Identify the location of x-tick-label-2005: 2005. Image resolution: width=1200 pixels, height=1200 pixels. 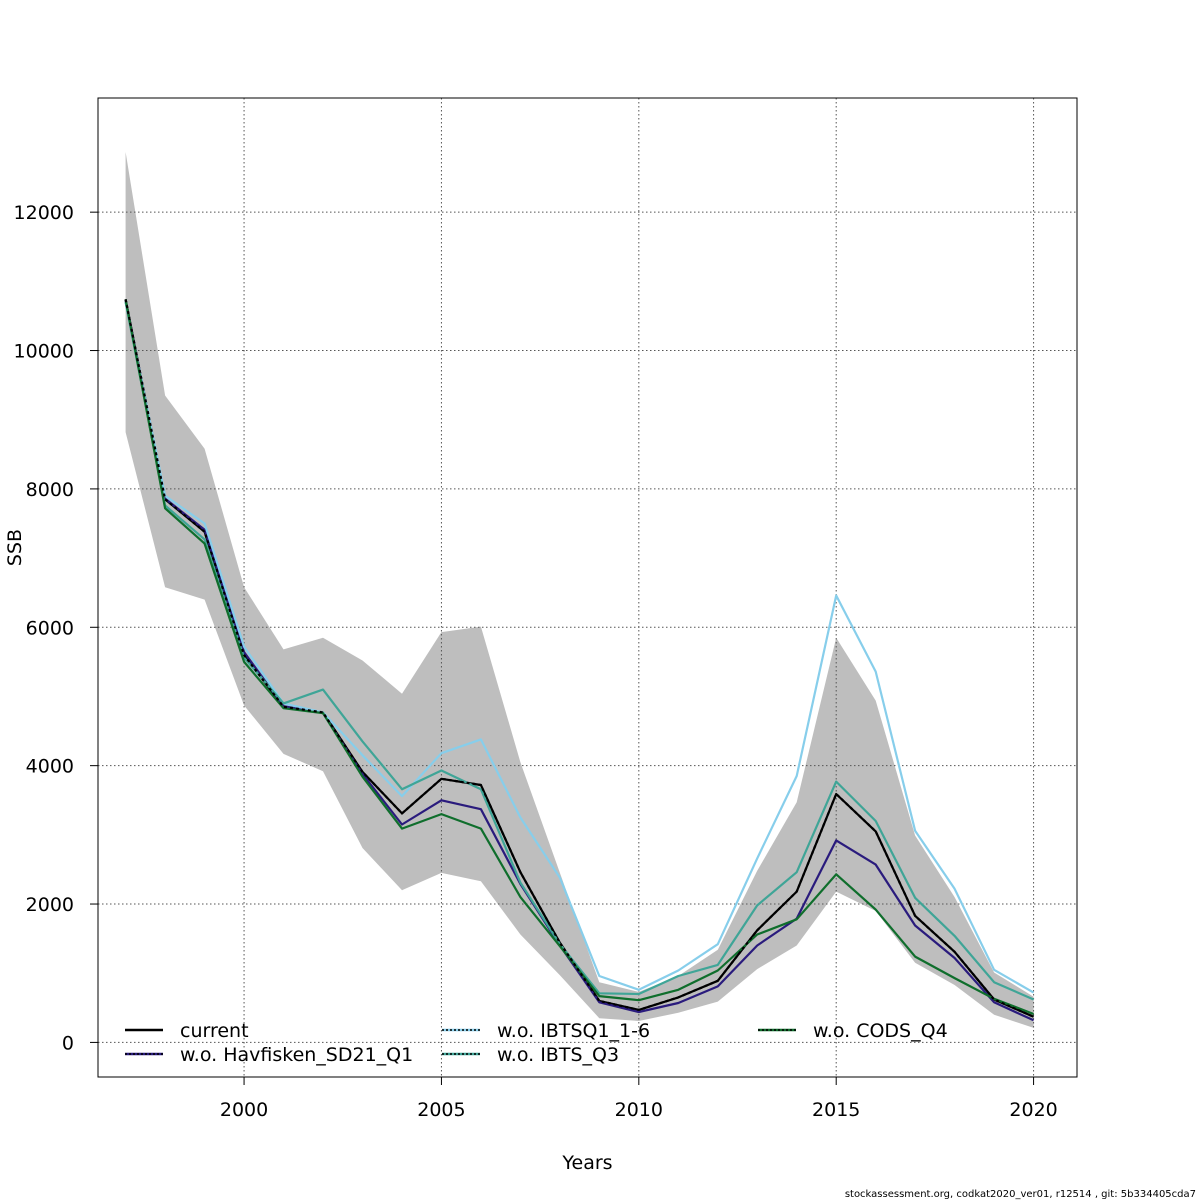
(441, 1110).